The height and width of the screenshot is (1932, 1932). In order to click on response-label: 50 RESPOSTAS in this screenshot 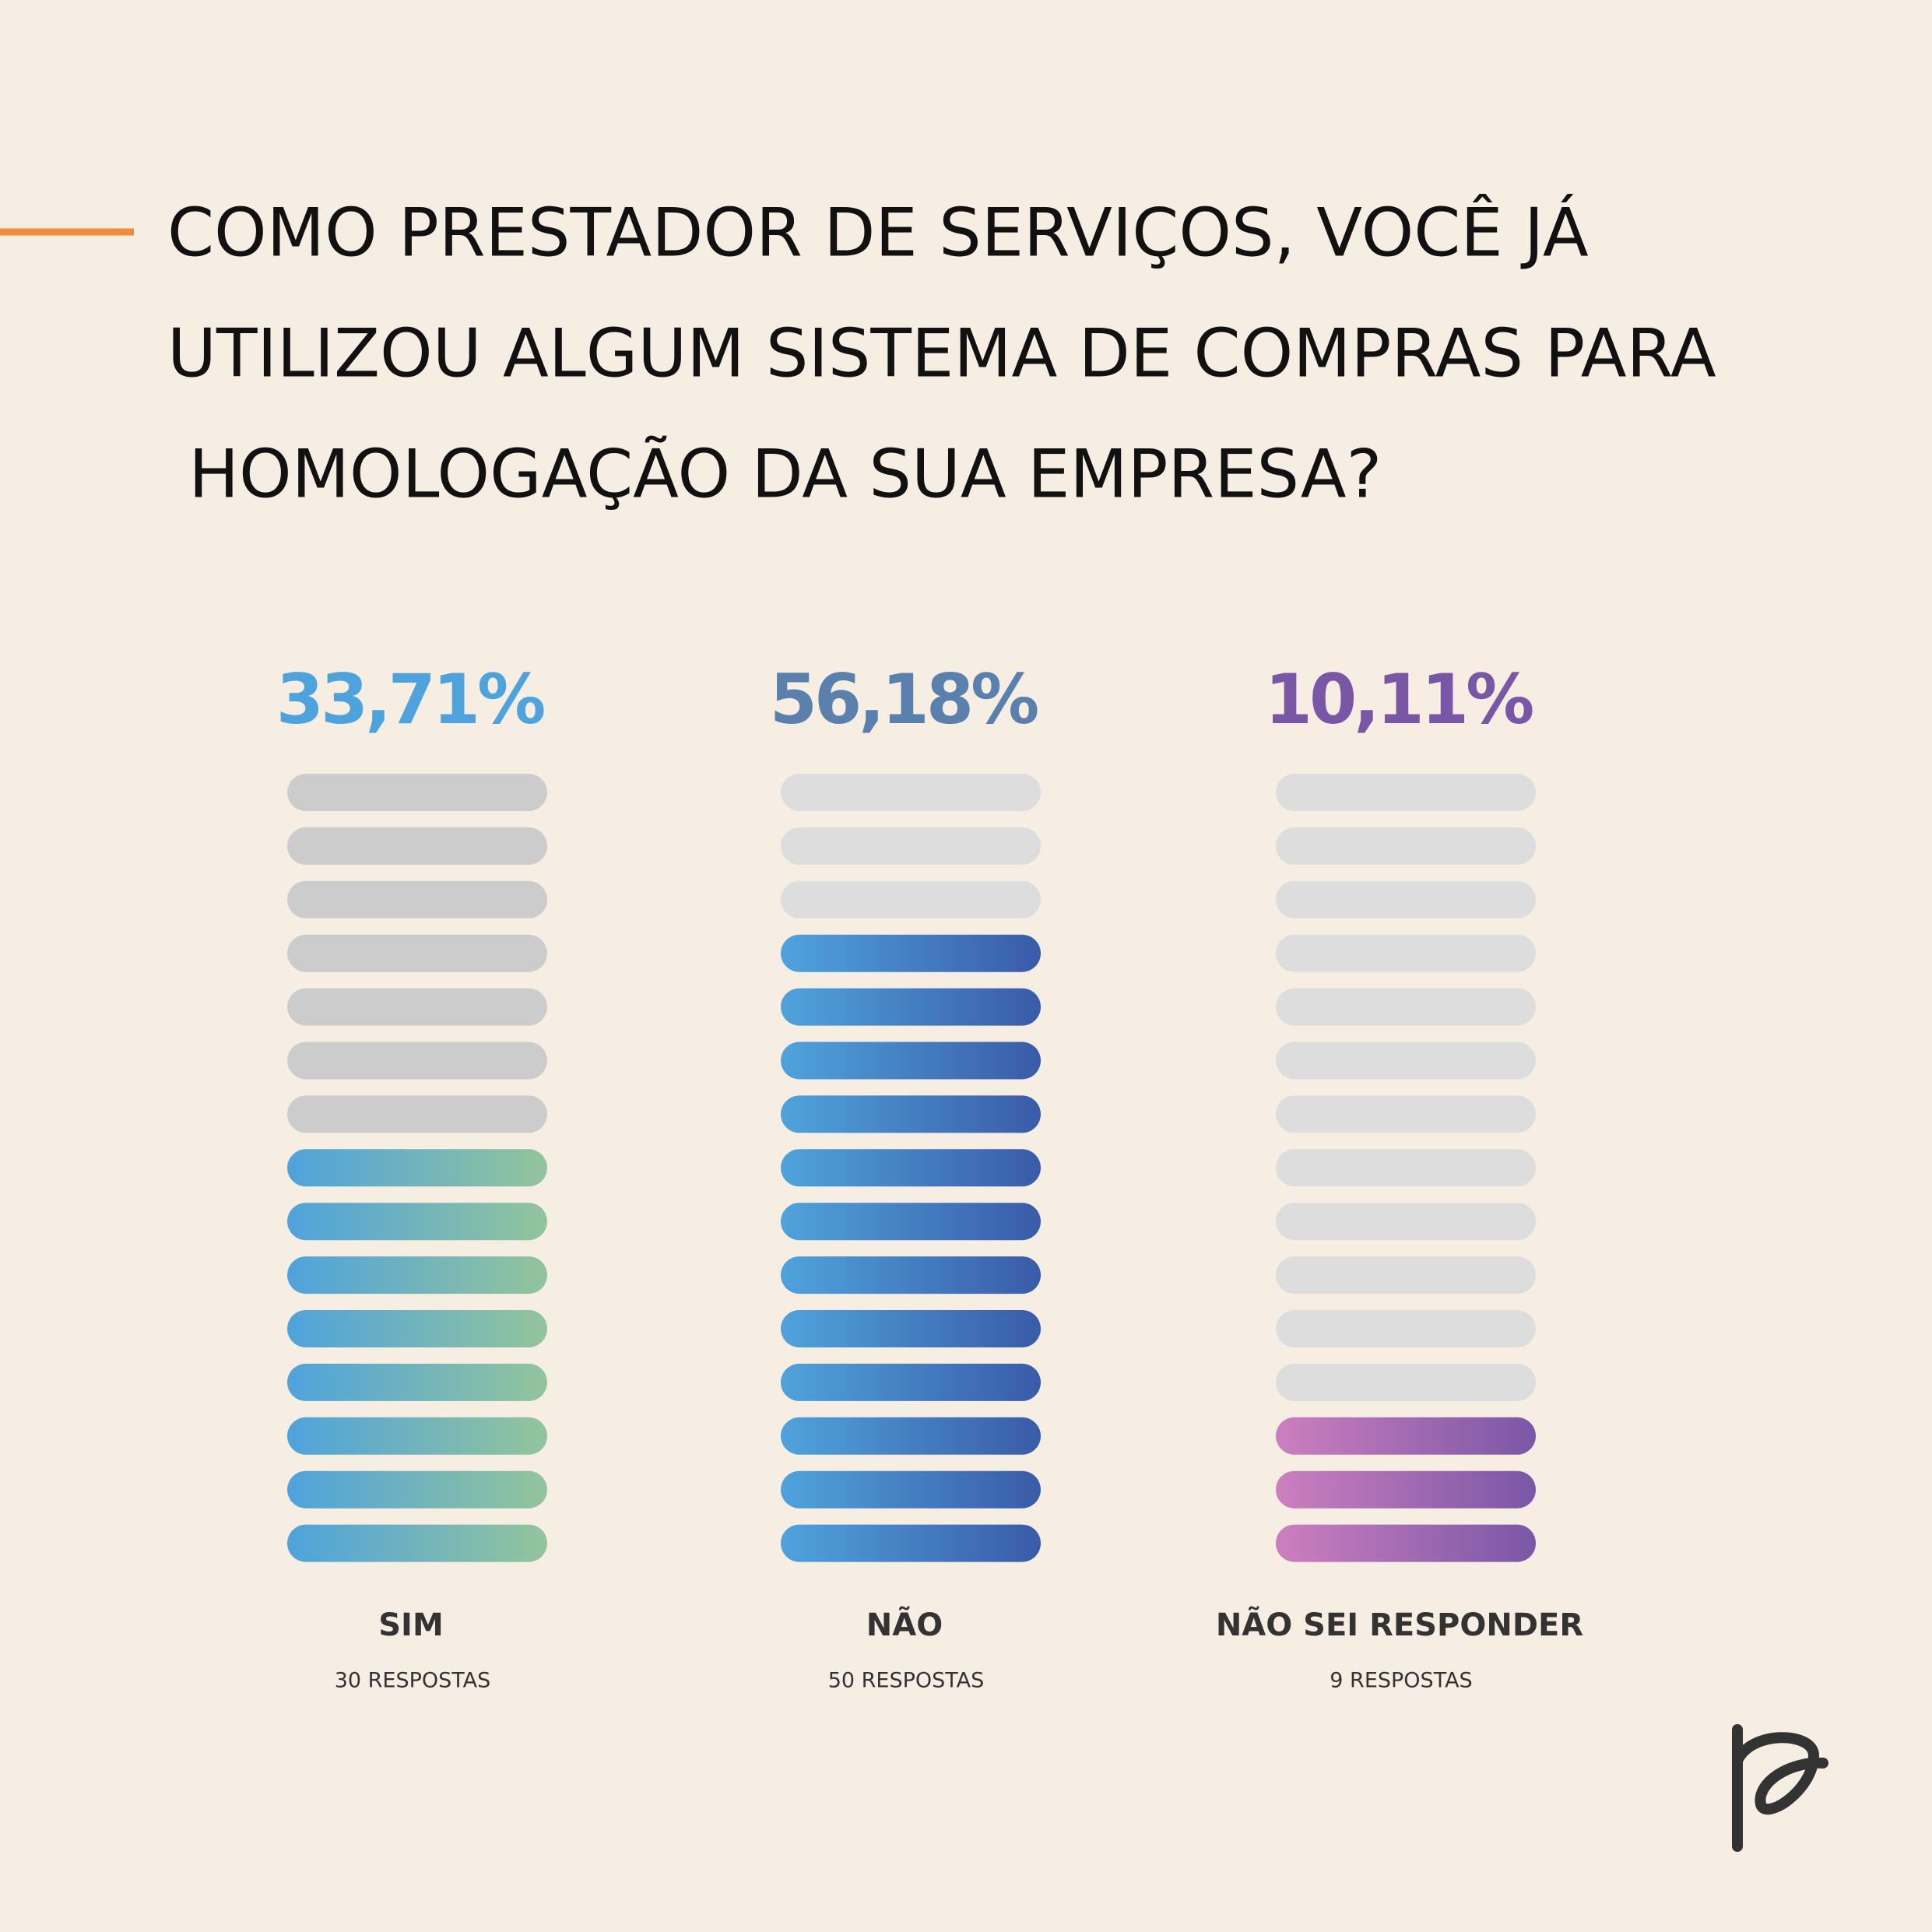, I will do `click(906, 1681)`.